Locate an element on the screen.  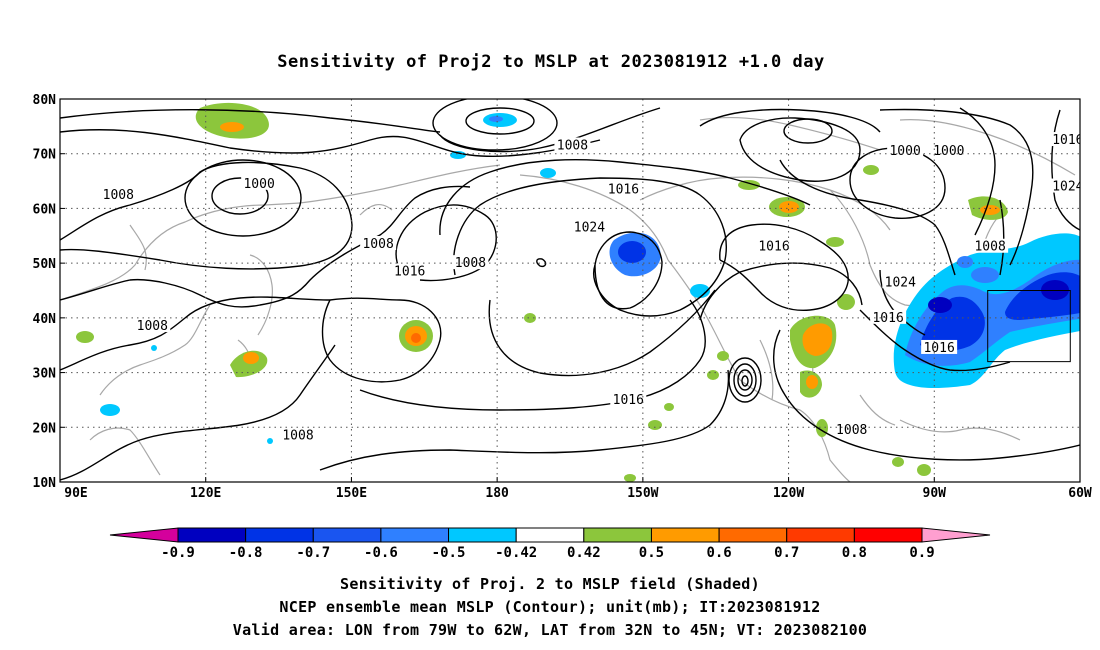
colorbar-tick-label: 0.7 is located at coordinates (786, 553).